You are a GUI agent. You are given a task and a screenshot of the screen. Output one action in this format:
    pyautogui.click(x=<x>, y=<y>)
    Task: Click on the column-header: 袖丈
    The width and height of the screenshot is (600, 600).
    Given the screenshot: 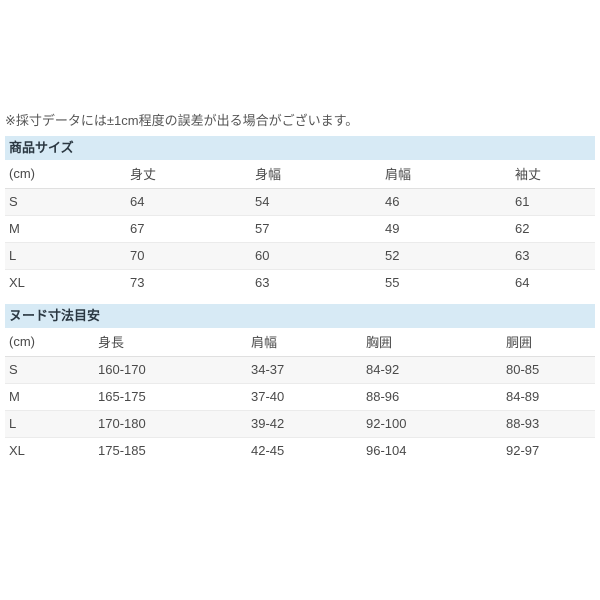 What is the action you would take?
    pyautogui.click(x=528, y=175)
    